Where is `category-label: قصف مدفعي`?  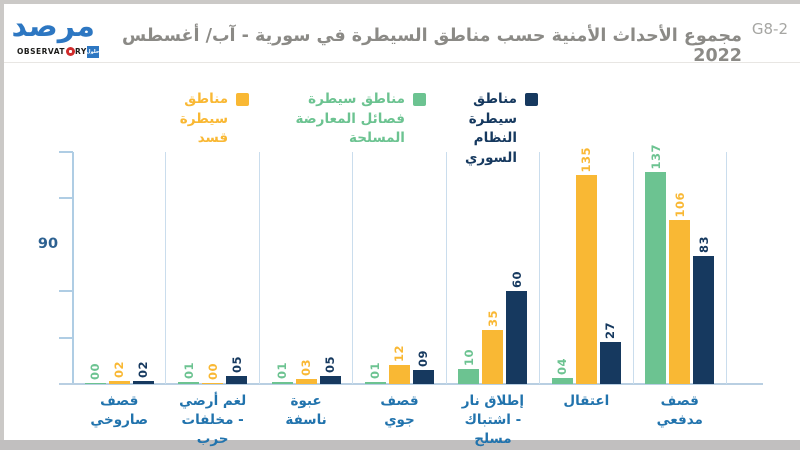
category-label: قصف مدفعي is located at coordinates (679, 410).